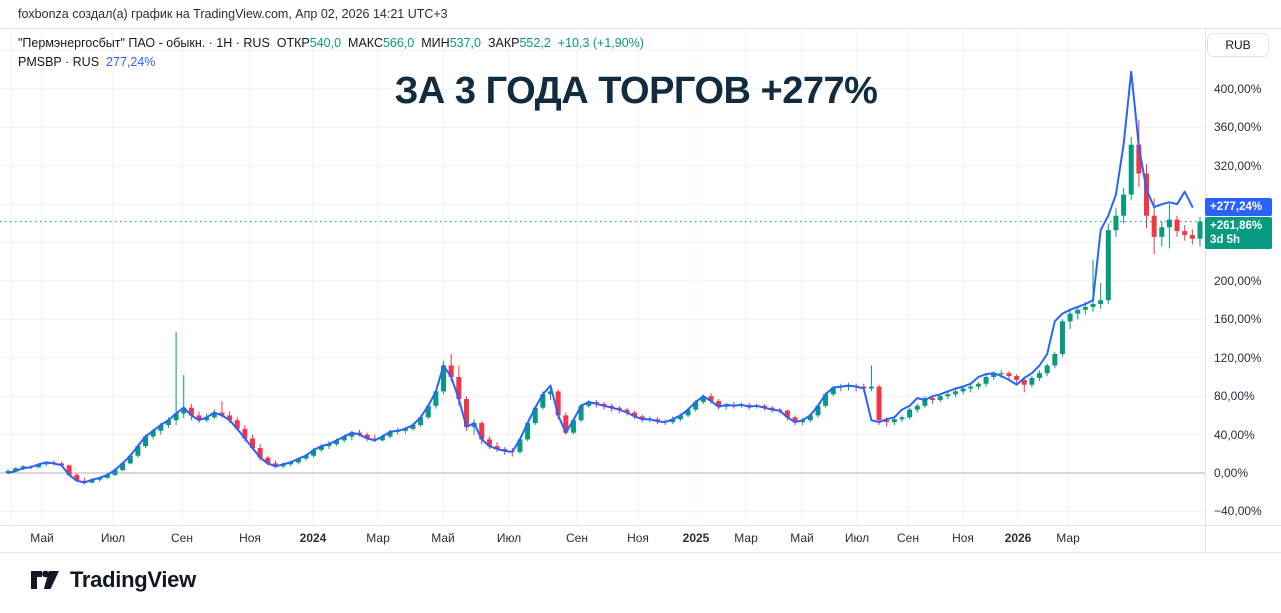 Image resolution: width=1281 pixels, height=613 pixels. Describe the element at coordinates (1238, 511) in the screenshot. I see `y-axis-tick: −40,00%` at that location.